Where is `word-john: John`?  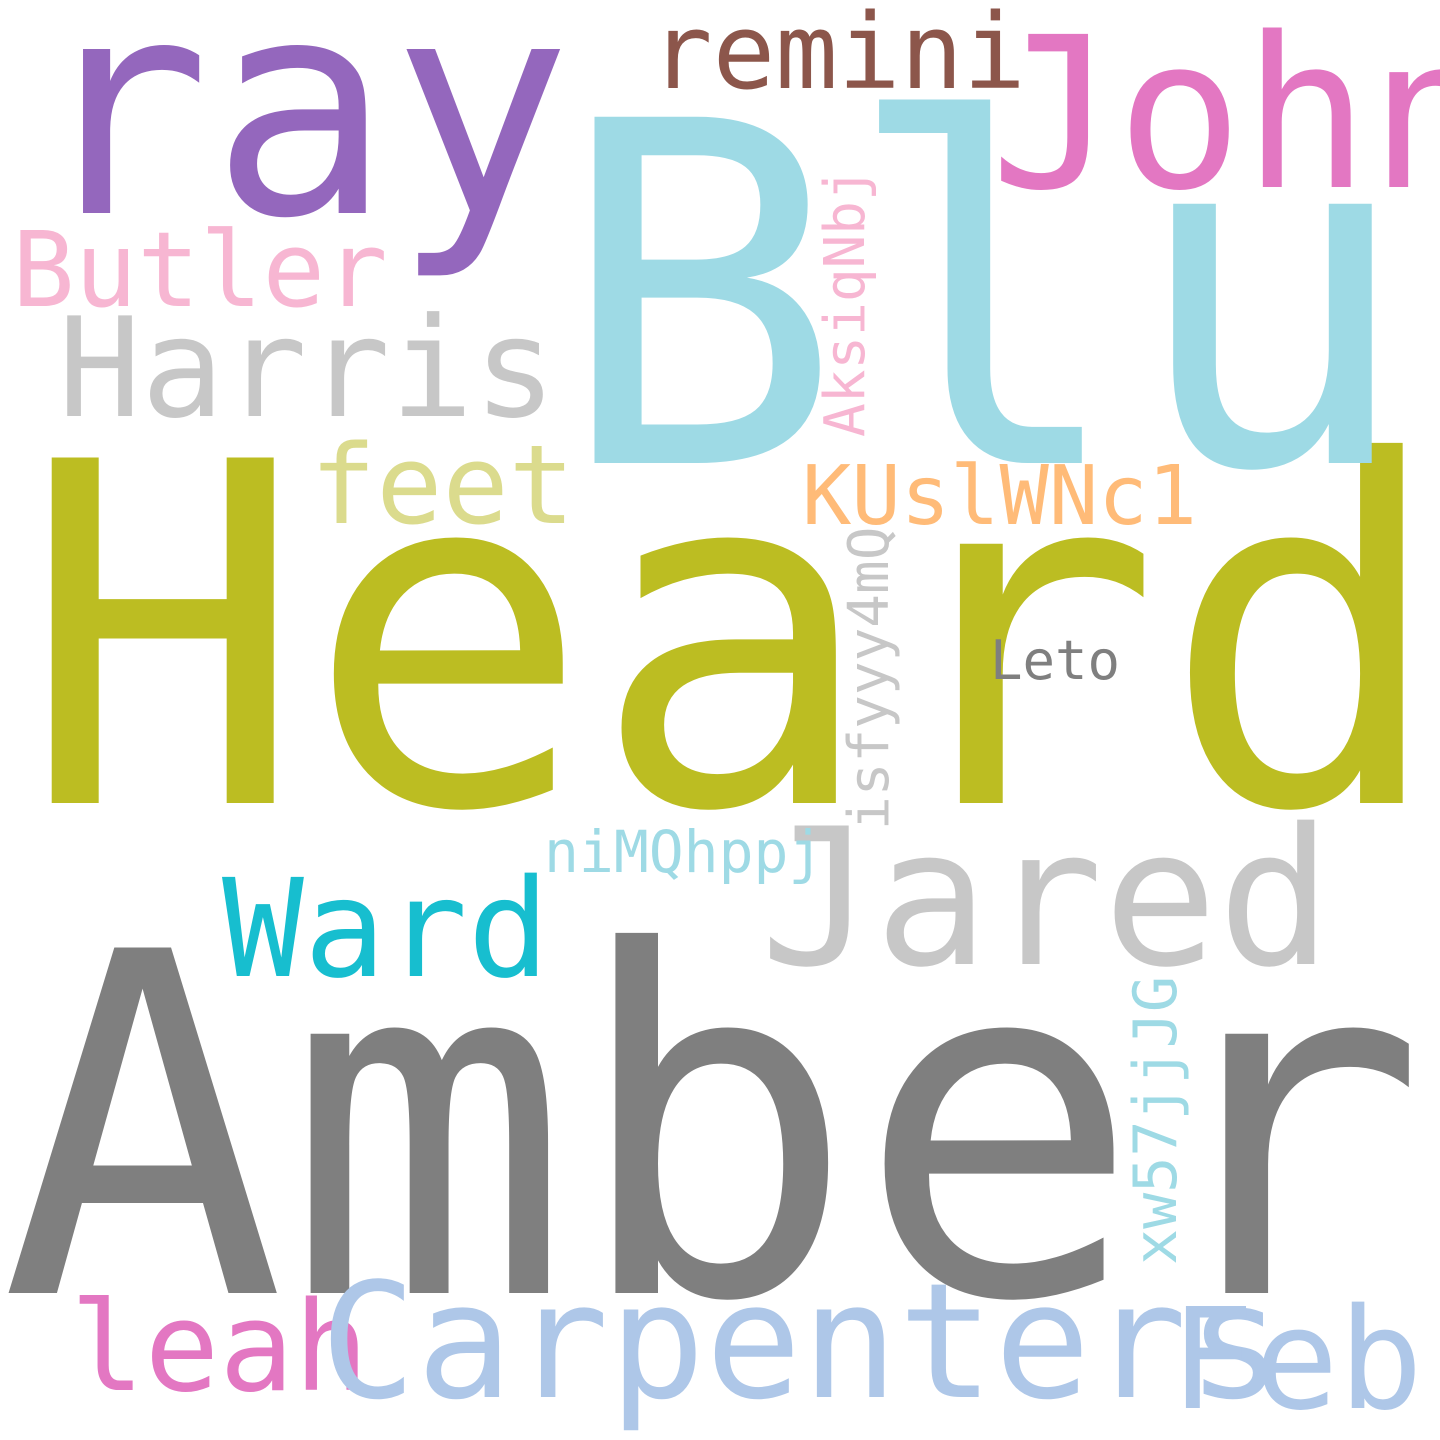 word-john: John is located at coordinates (1215, 118).